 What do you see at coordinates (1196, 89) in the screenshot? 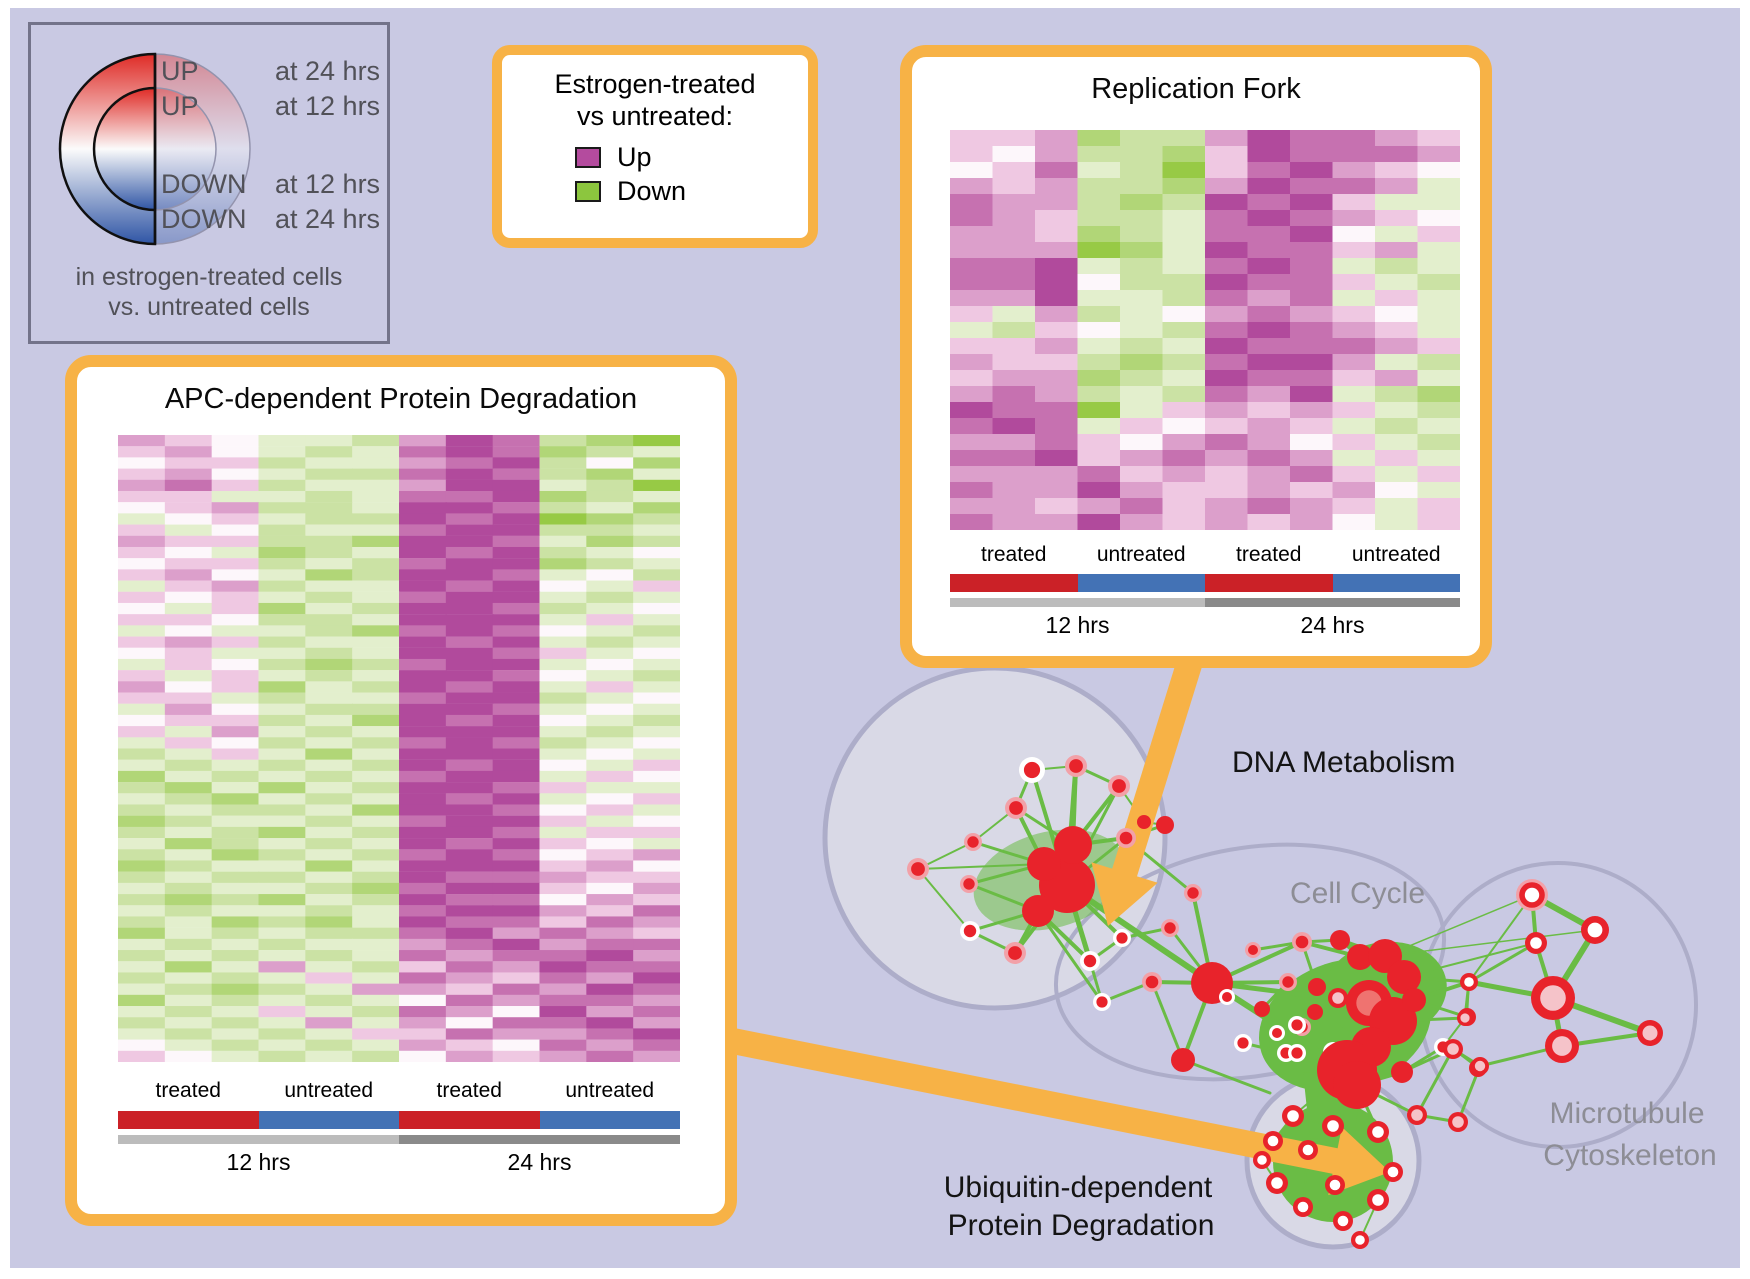
I see `panel-title: Replication Fork` at bounding box center [1196, 89].